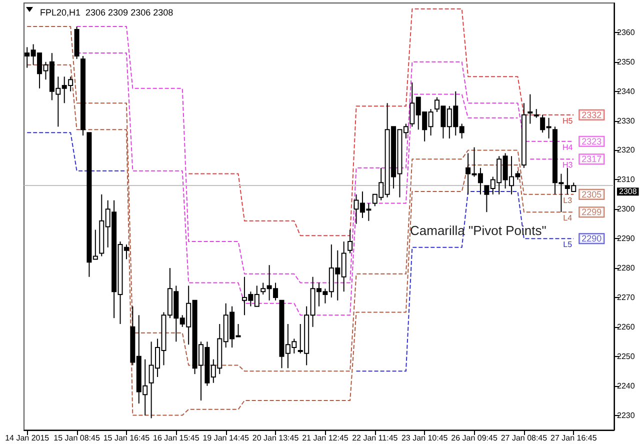 The height and width of the screenshot is (447, 640). What do you see at coordinates (568, 147) in the screenshot?
I see `series-label: H4` at bounding box center [568, 147].